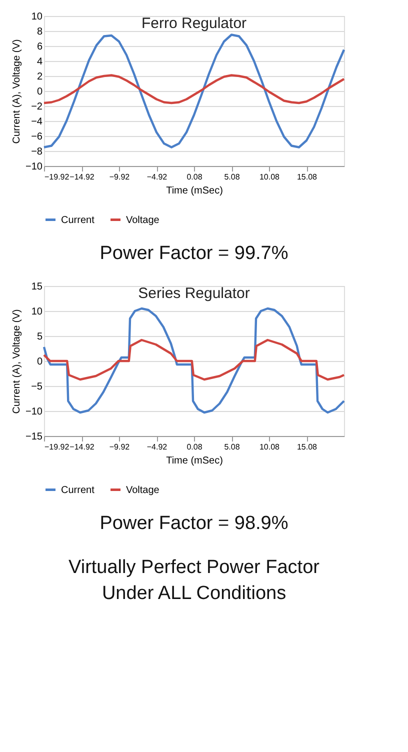 Image resolution: width=408 pixels, height=752 pixels. What do you see at coordinates (194, 567) in the screenshot?
I see `text: Virtually Perfect Power Factor` at bounding box center [194, 567].